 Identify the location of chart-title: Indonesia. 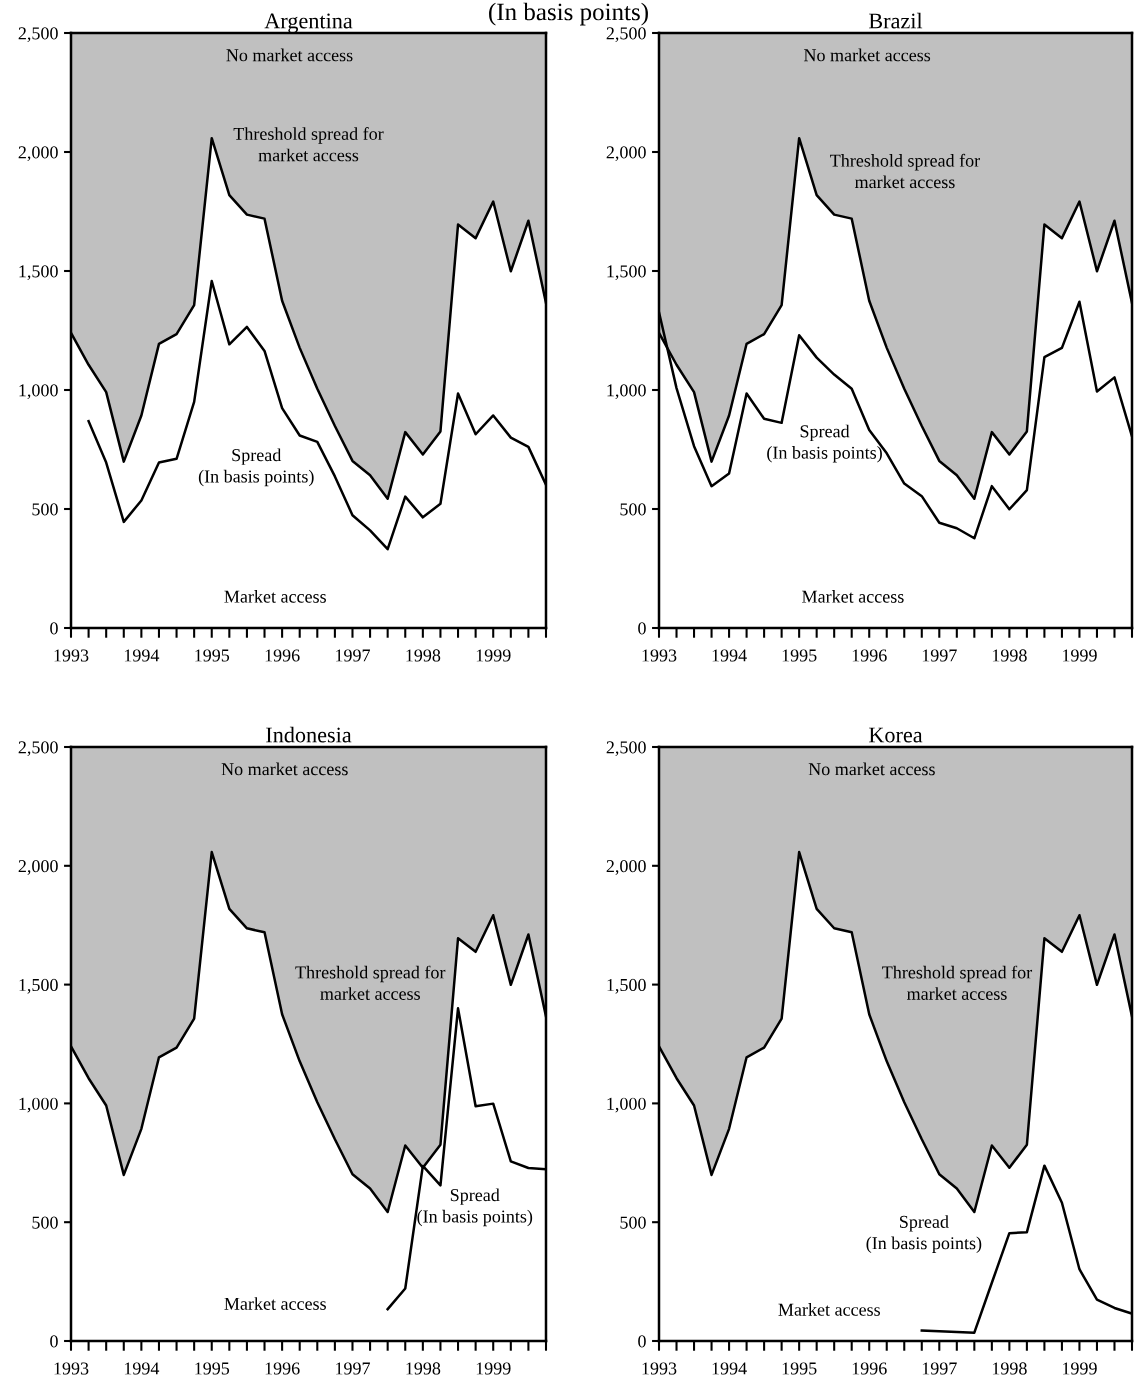
(309, 734).